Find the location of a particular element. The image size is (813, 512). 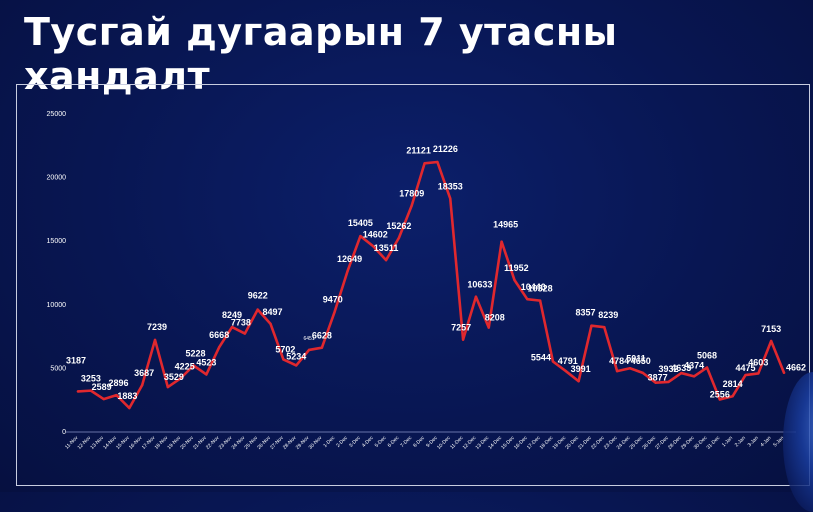

data-label: 6668 is located at coordinates (219, 335).